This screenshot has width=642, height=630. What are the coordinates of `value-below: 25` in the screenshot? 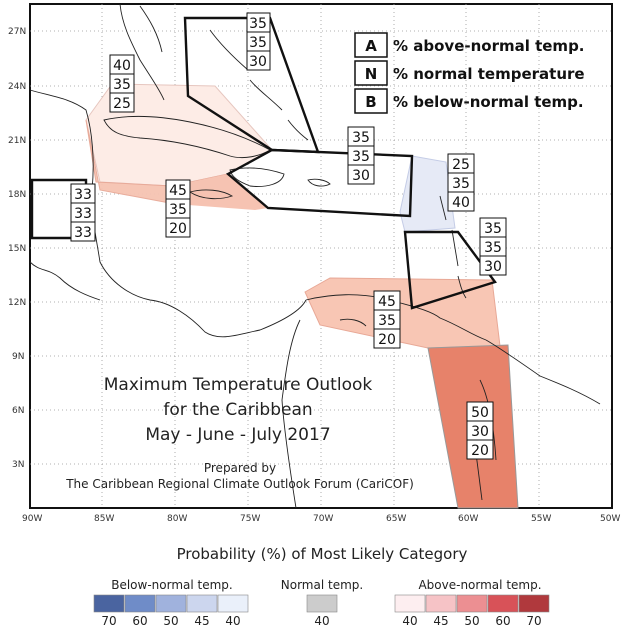 It's located at (122, 104).